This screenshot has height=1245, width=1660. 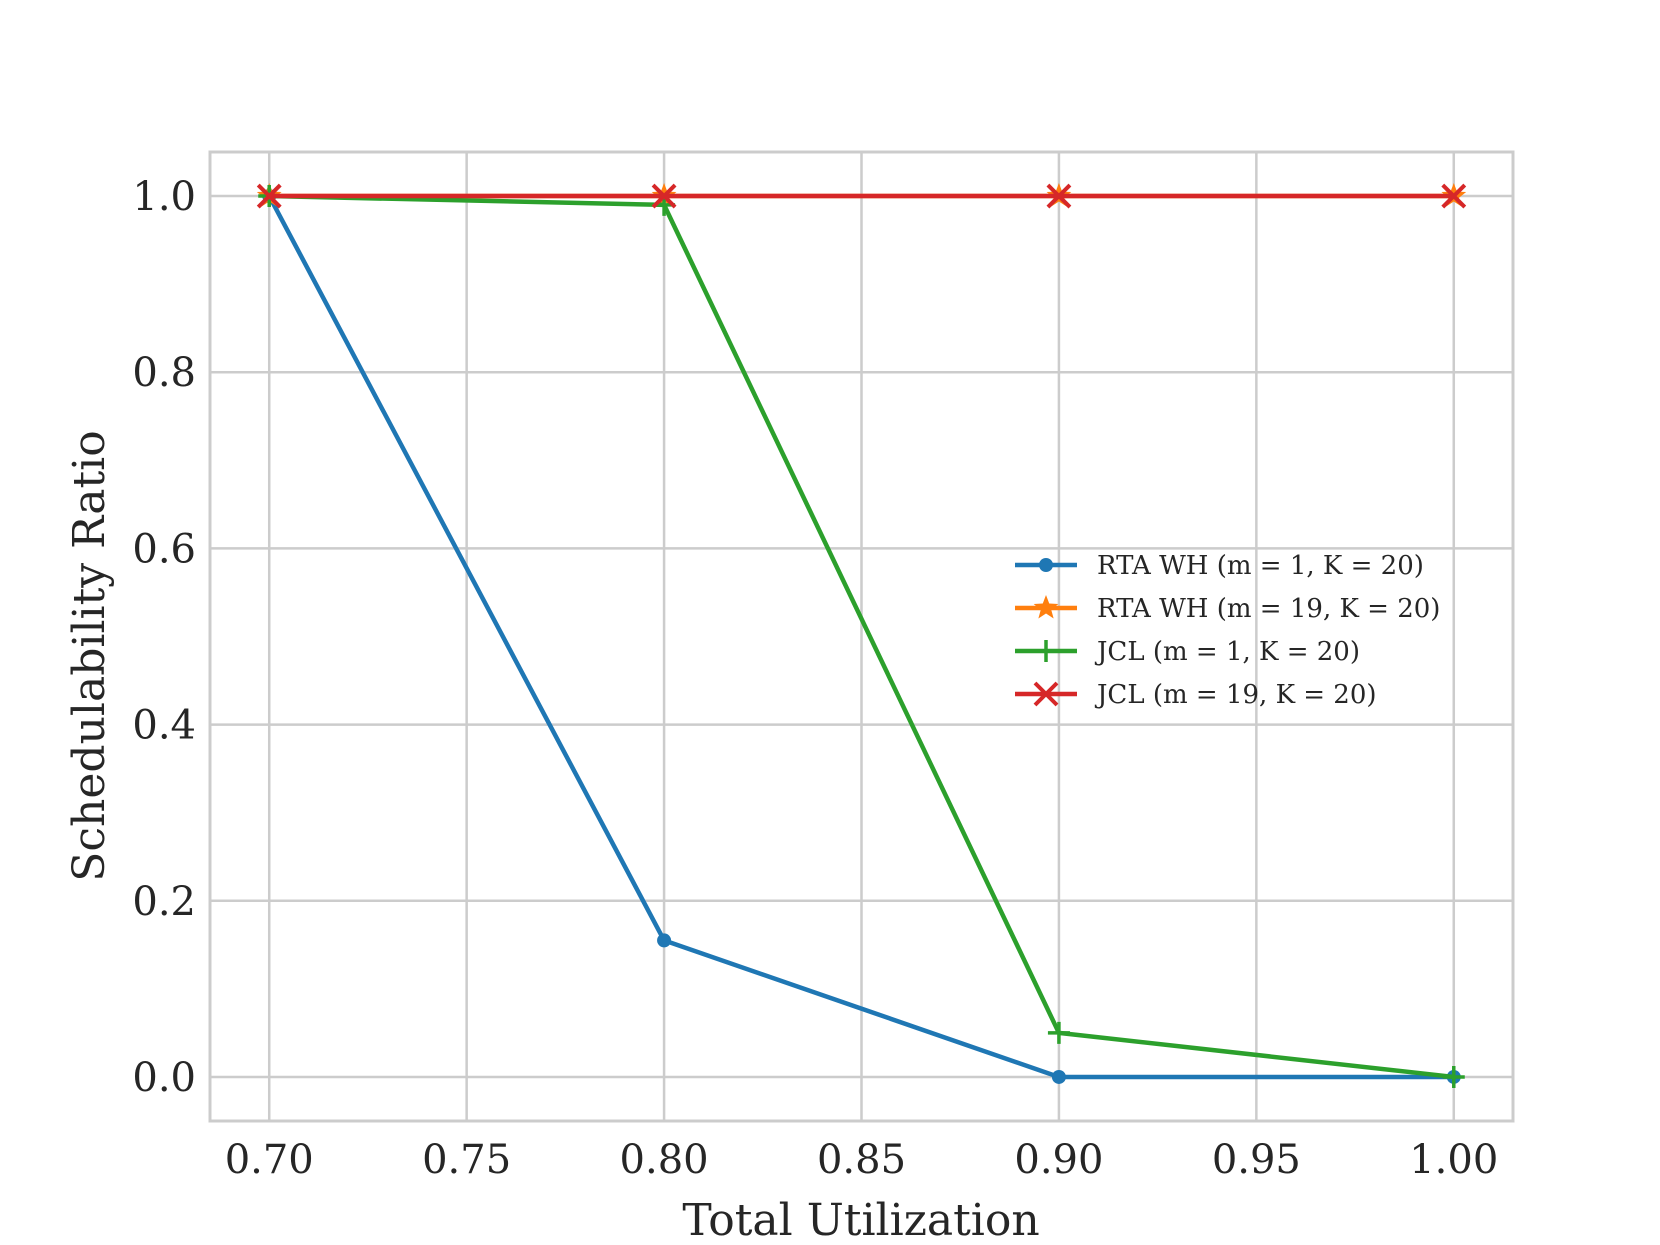 What do you see at coordinates (1256, 1160) in the screenshot?
I see `x-tick-label: 0.95` at bounding box center [1256, 1160].